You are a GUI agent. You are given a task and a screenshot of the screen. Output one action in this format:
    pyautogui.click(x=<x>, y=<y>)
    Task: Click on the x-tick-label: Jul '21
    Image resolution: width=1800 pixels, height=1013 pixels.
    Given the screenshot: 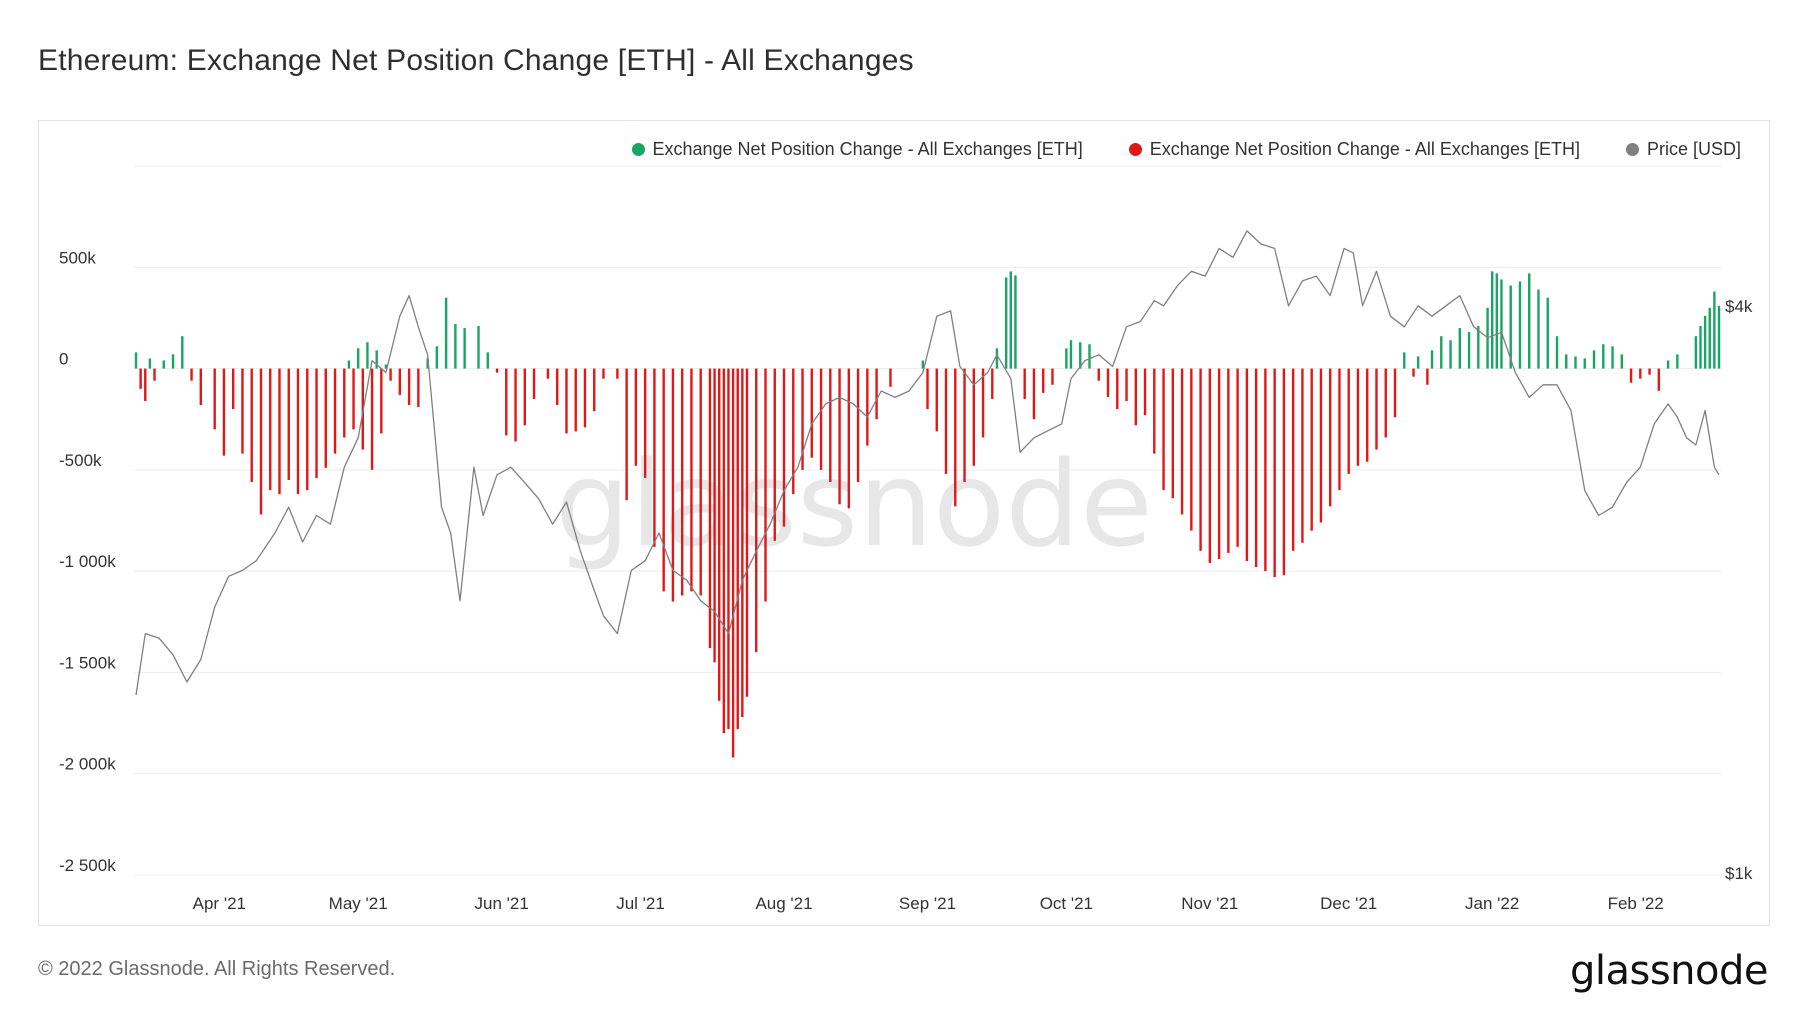 What is the action you would take?
    pyautogui.click(x=640, y=903)
    